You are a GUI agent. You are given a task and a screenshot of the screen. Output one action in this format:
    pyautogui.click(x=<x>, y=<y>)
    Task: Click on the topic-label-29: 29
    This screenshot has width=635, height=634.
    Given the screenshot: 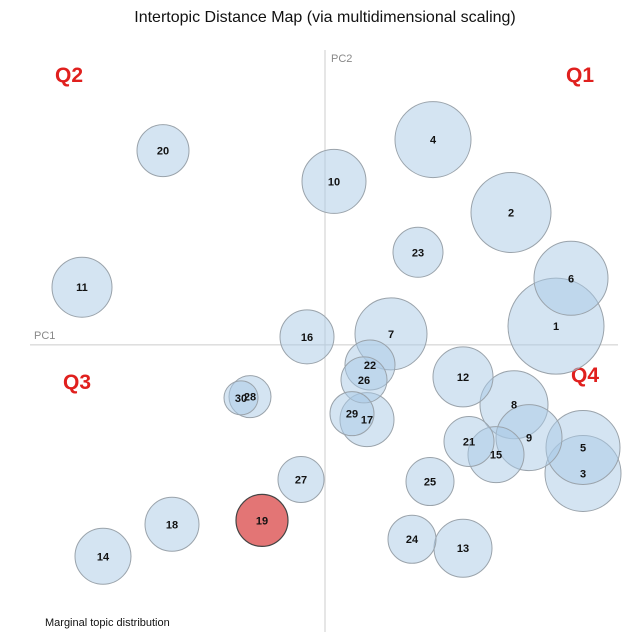 What is the action you would take?
    pyautogui.click(x=352, y=415)
    